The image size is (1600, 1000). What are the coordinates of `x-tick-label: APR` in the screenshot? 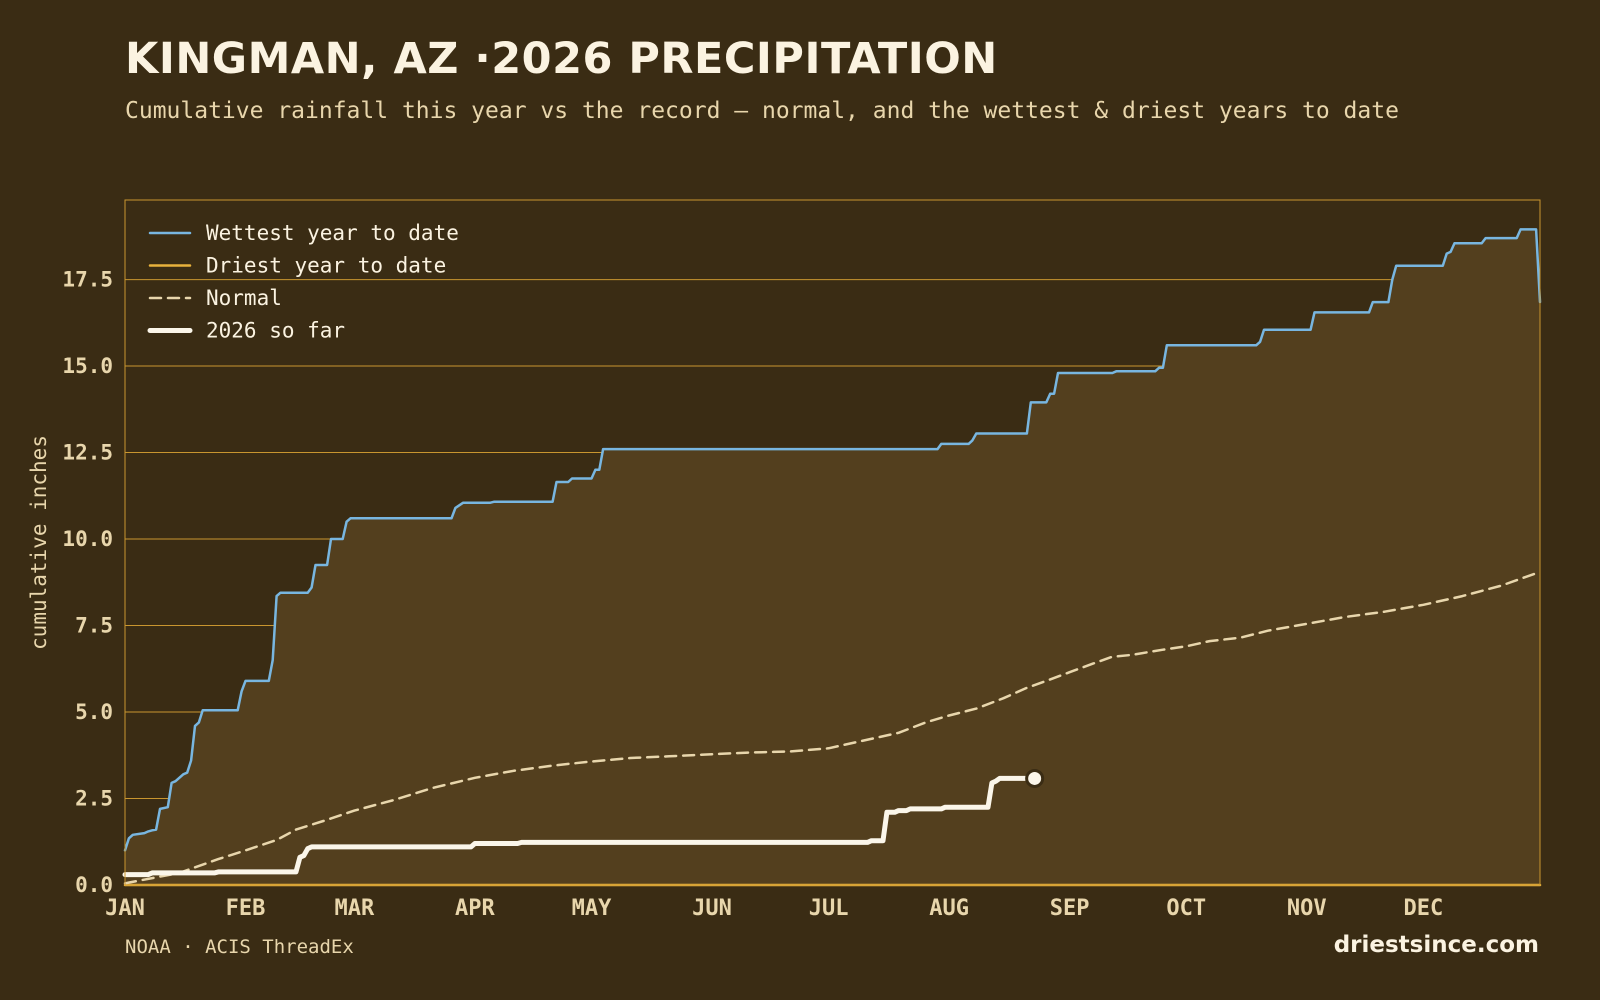 It's located at (475, 908).